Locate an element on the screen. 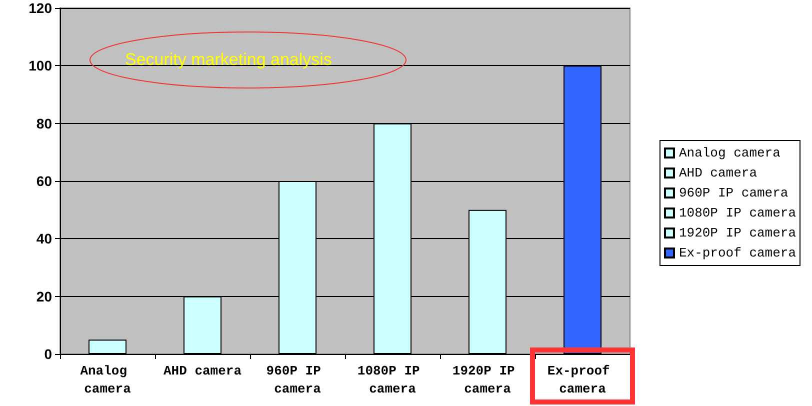 The height and width of the screenshot is (406, 812). legend-label: AHD camera is located at coordinates (718, 173).